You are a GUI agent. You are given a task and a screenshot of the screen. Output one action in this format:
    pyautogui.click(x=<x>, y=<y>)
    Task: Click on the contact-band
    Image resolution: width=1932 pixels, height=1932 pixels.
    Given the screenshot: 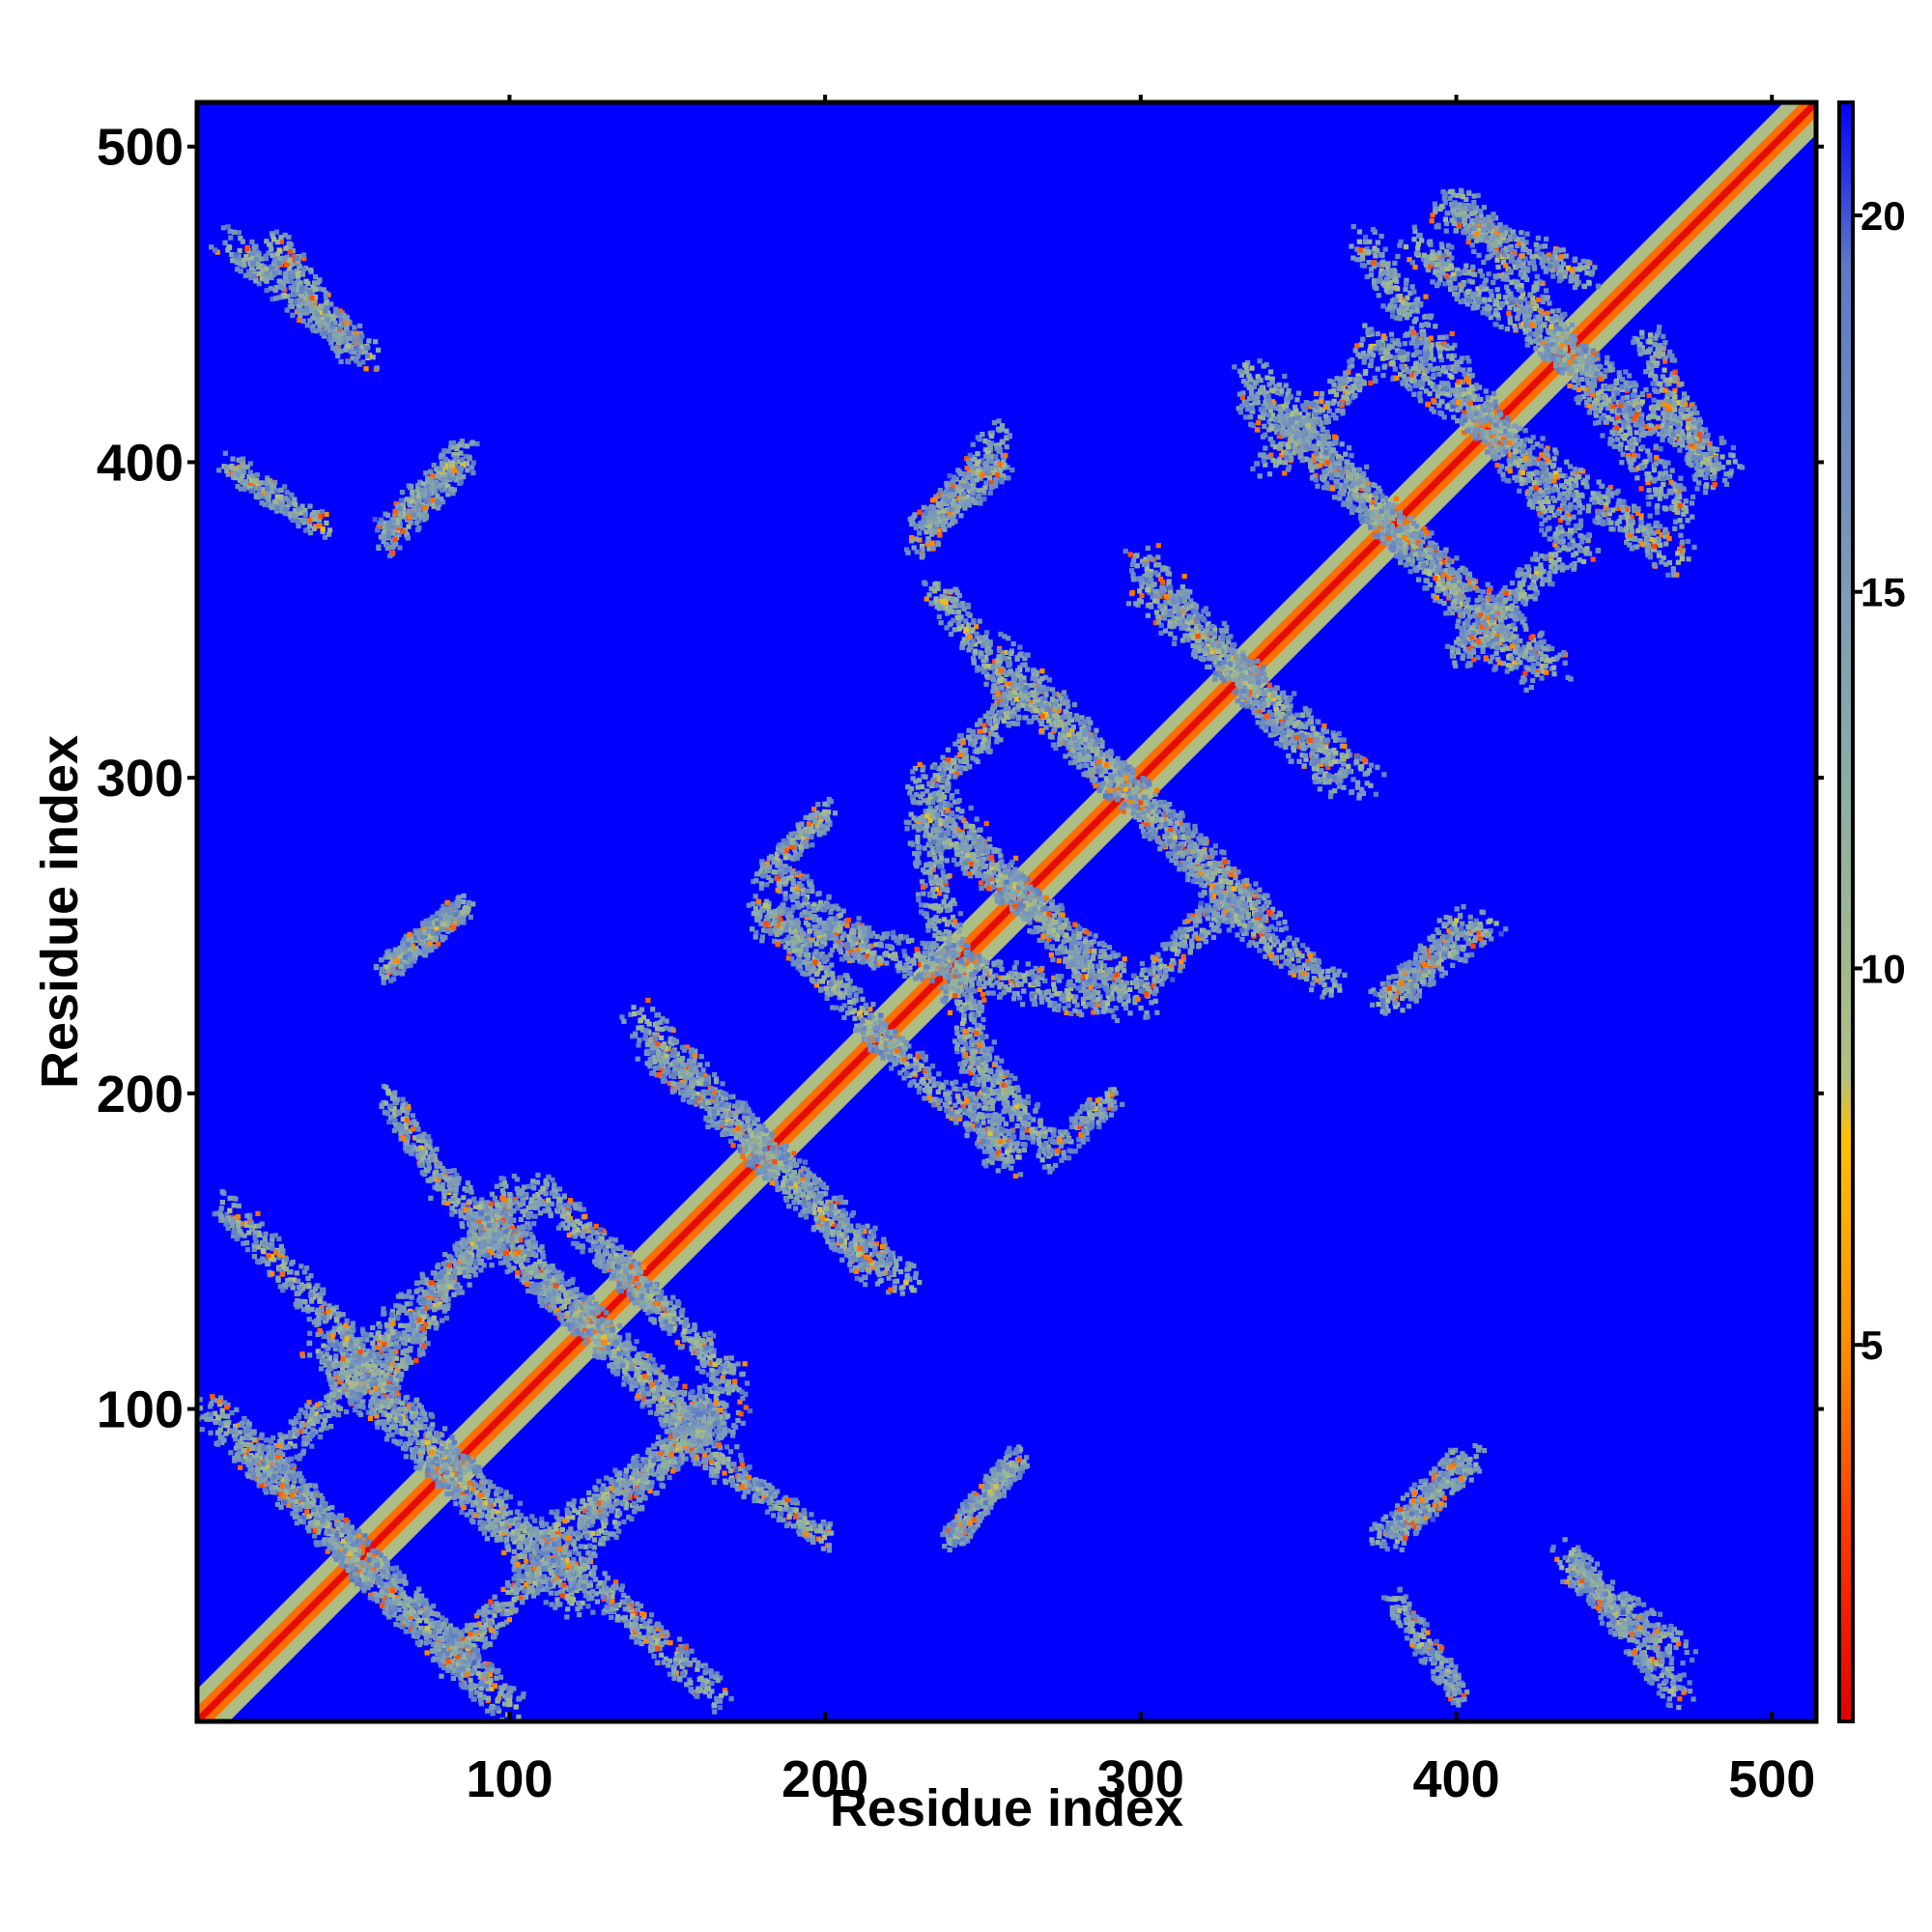 What is the action you would take?
    pyautogui.click(x=608, y=1339)
    